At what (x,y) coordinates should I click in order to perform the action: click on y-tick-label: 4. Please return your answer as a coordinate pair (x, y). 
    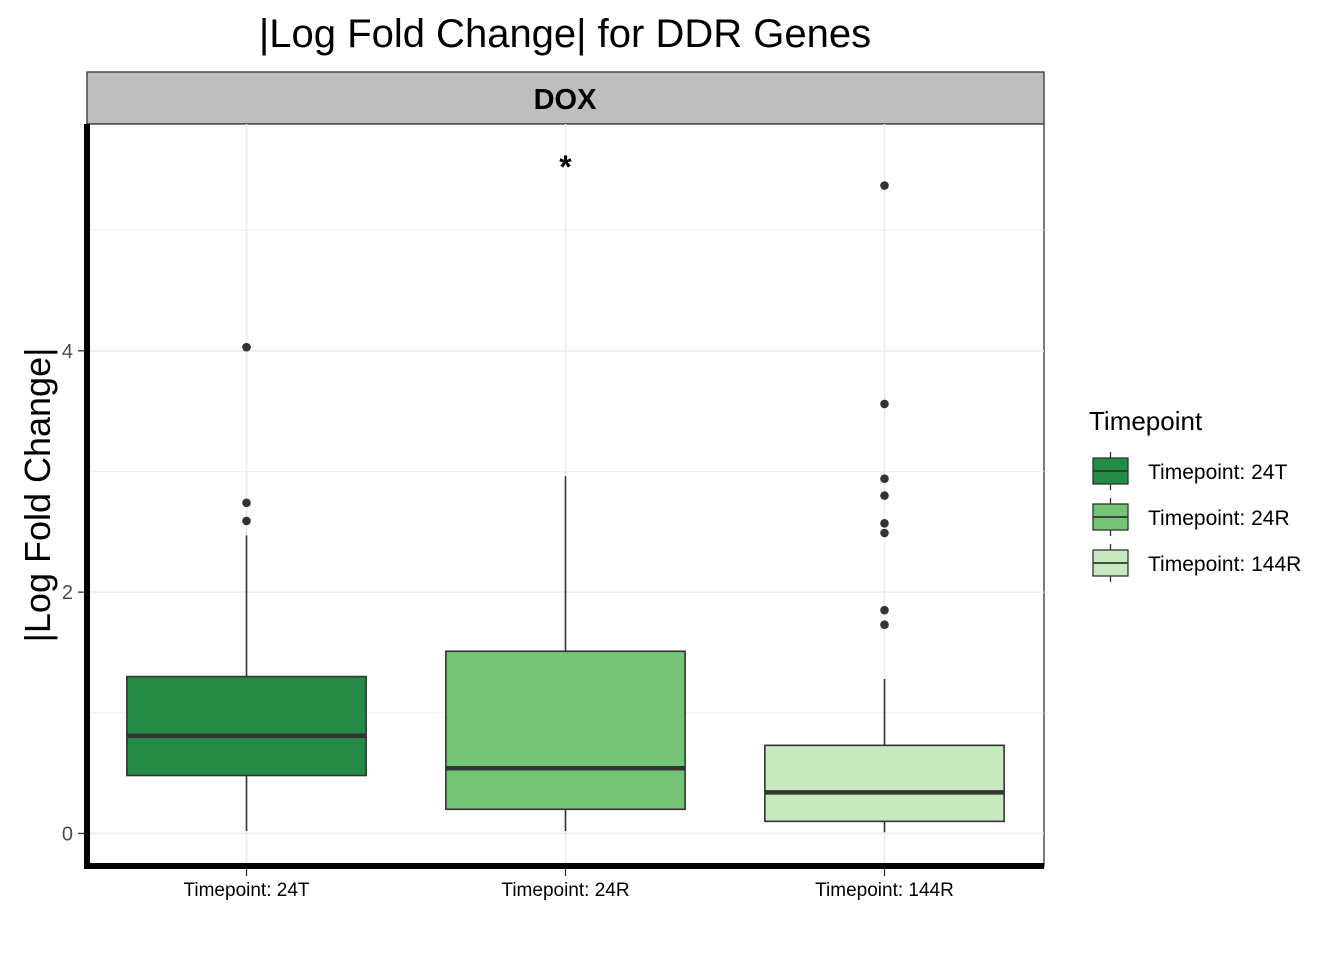
    Looking at the image, I should click on (67, 352).